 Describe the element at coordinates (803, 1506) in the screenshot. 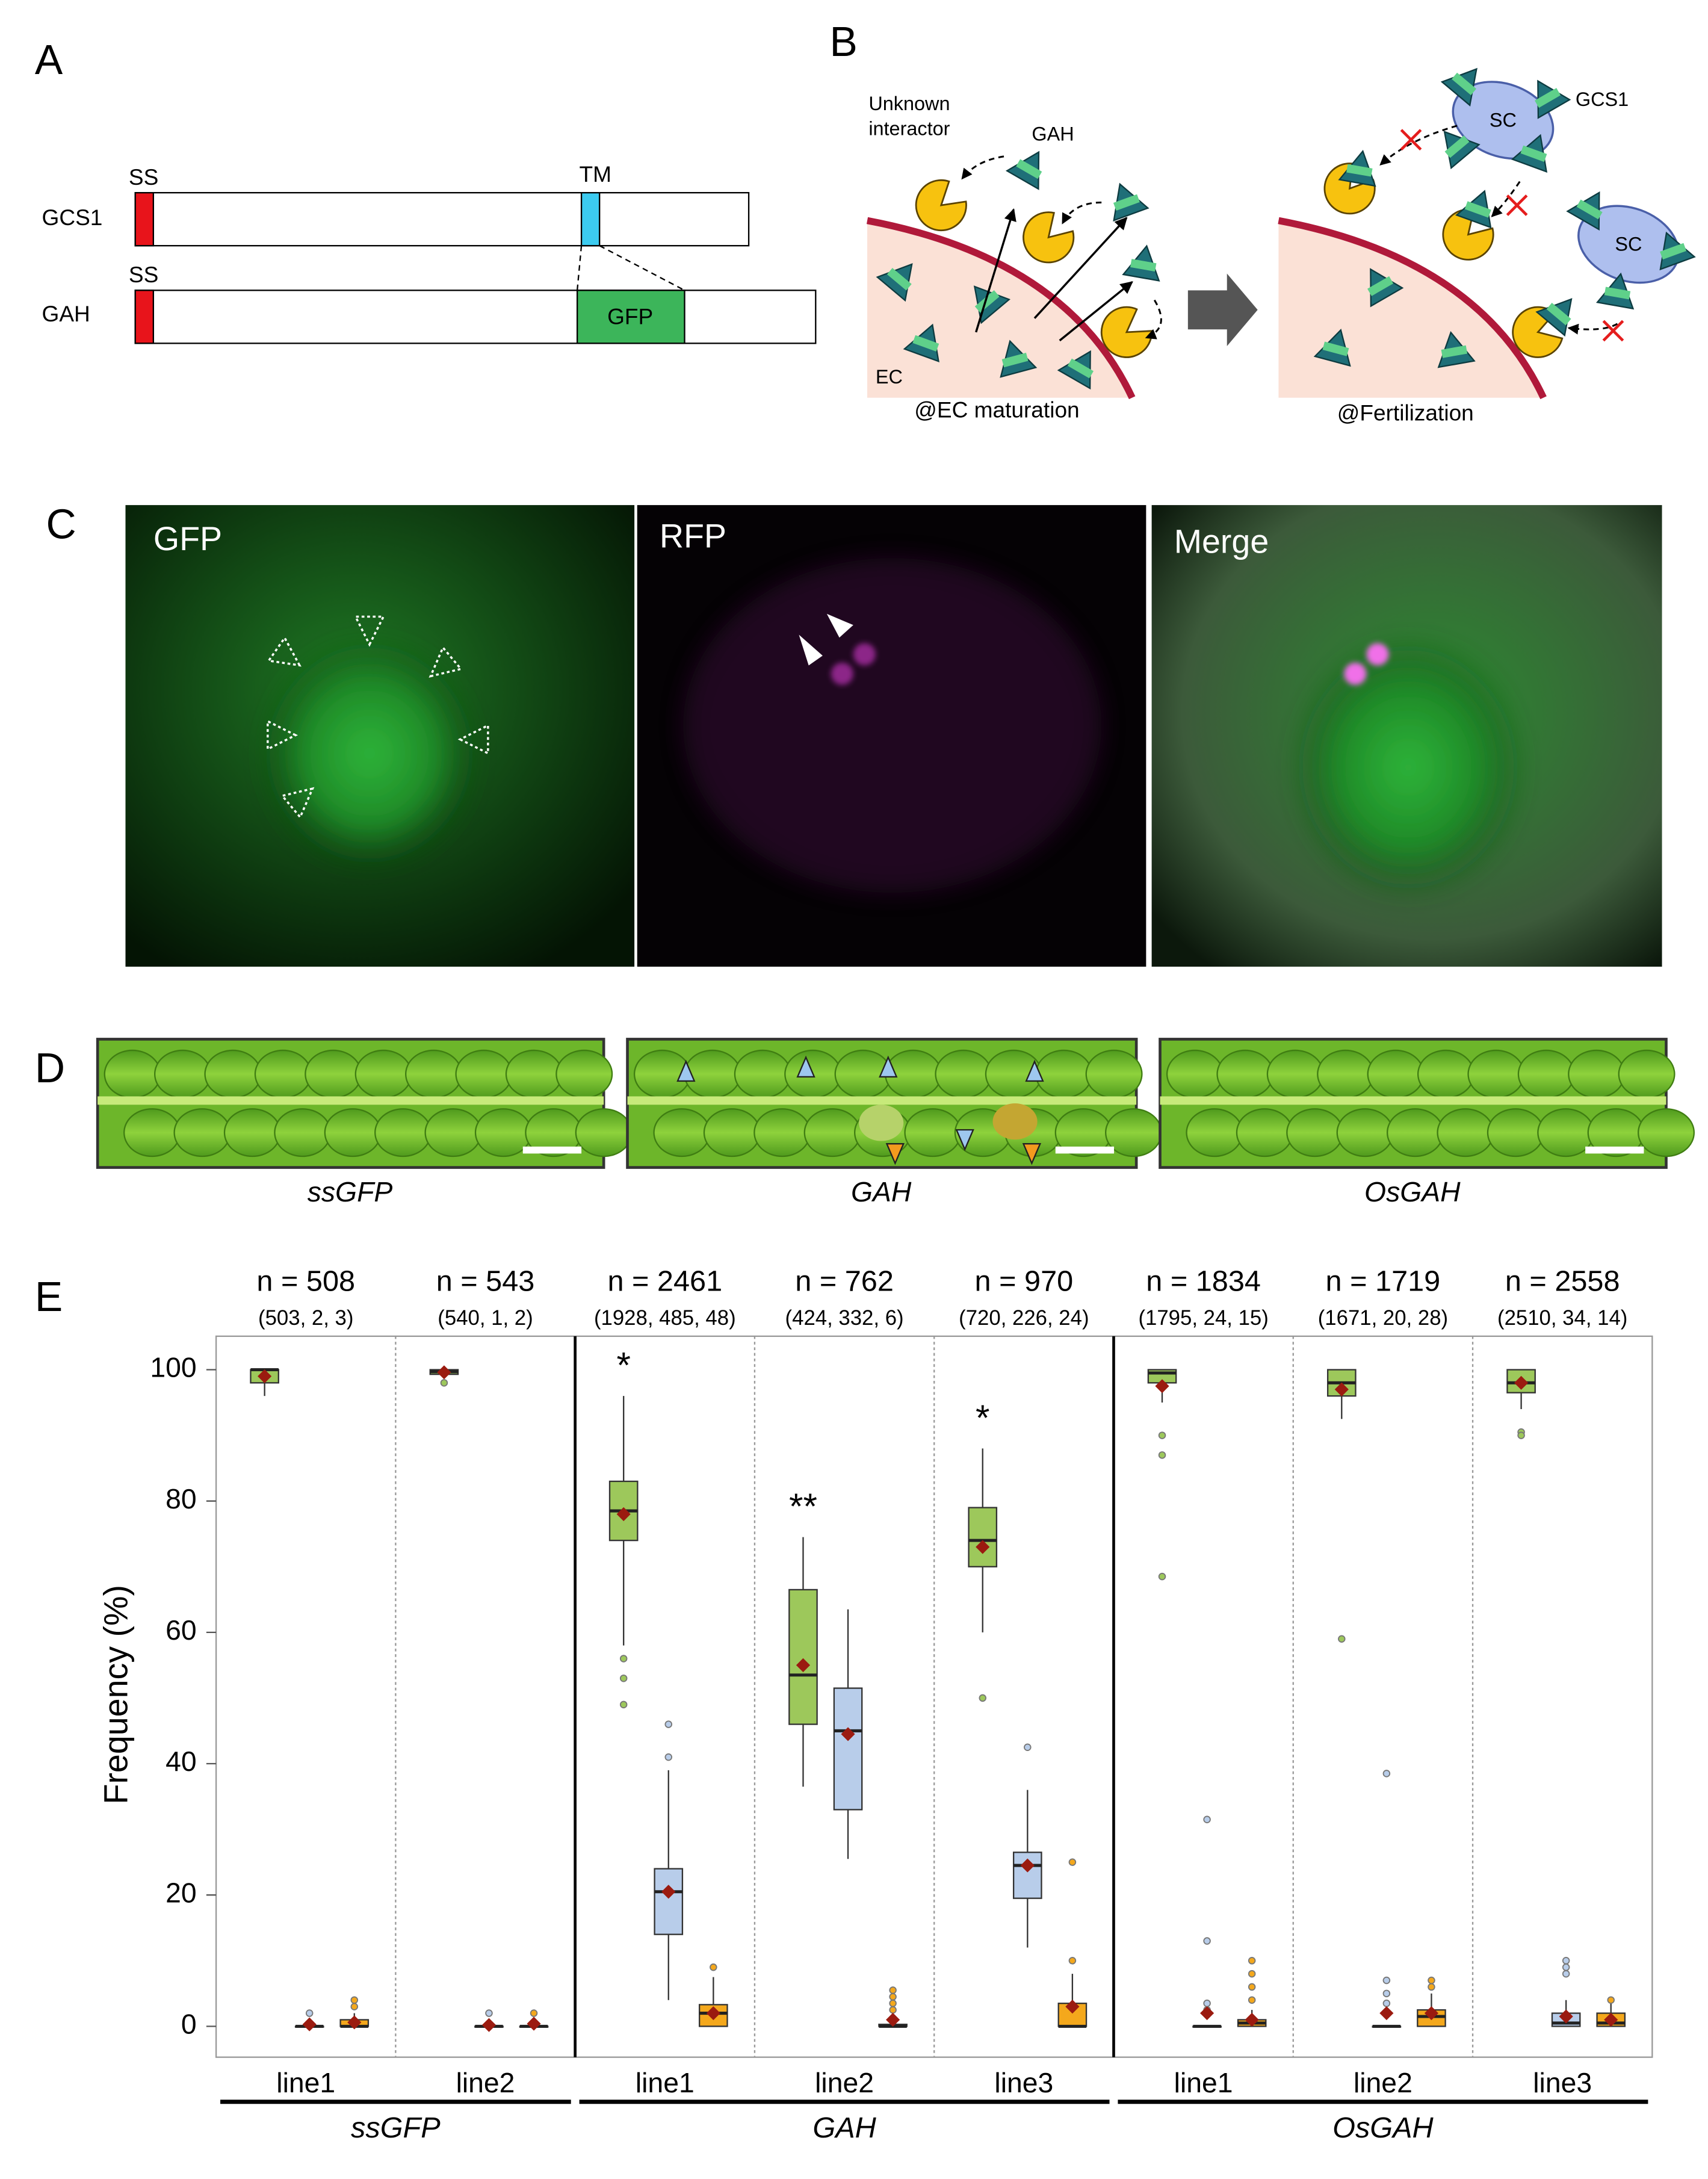

I see `significance: **` at that location.